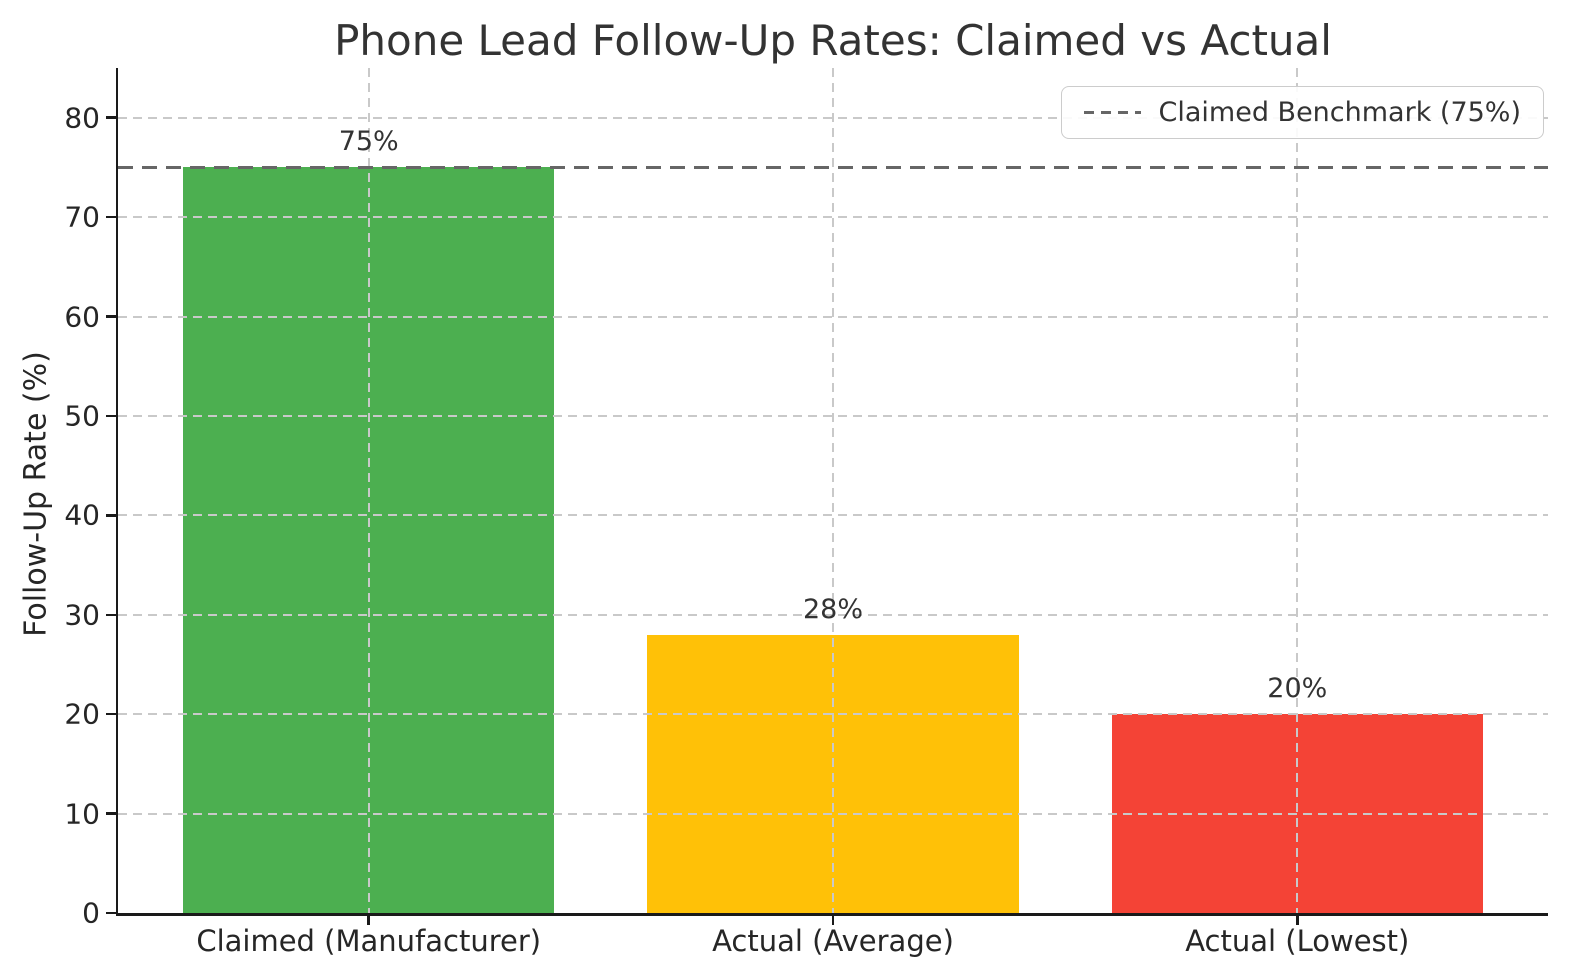 The height and width of the screenshot is (980, 1580). I want to click on y-tick-label: 0, so click(91, 913).